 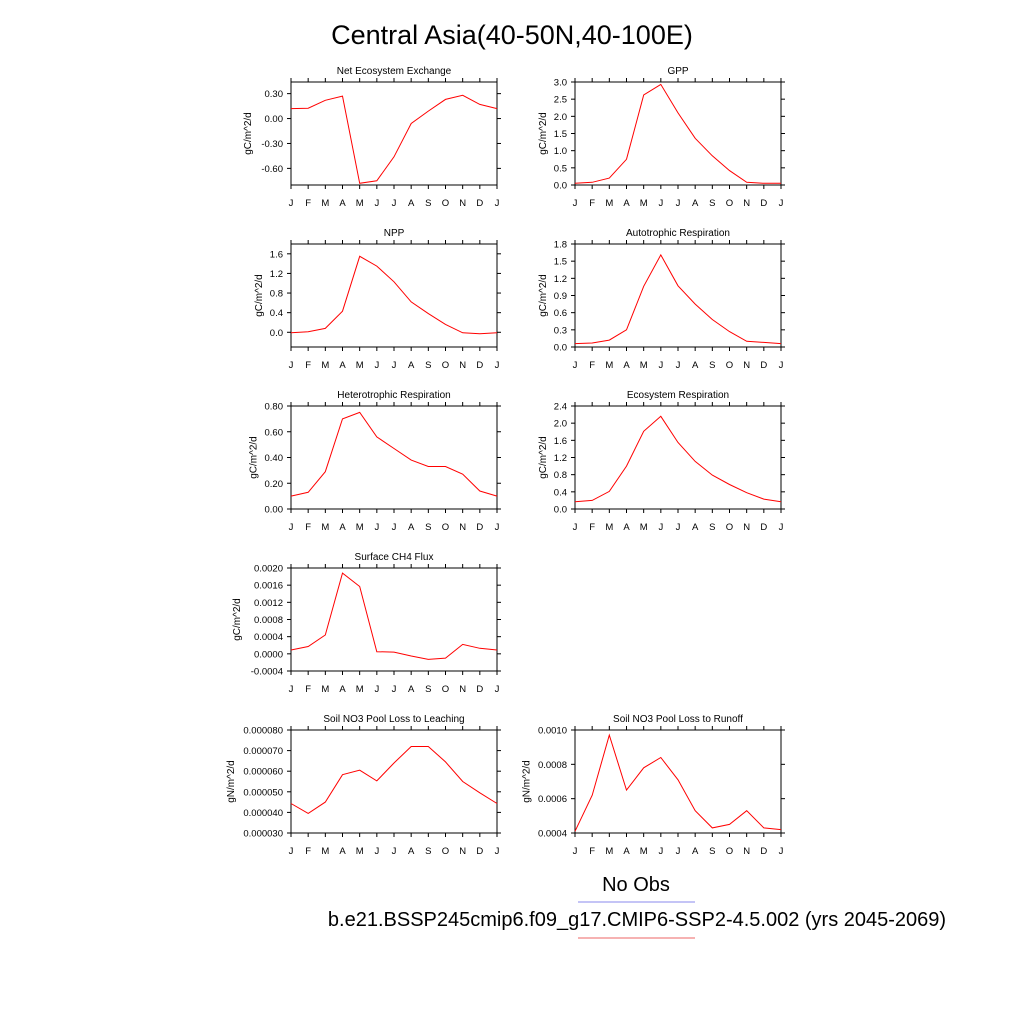 What do you see at coordinates (276, 313) in the screenshot?
I see `y-tick-label: 0.4` at bounding box center [276, 313].